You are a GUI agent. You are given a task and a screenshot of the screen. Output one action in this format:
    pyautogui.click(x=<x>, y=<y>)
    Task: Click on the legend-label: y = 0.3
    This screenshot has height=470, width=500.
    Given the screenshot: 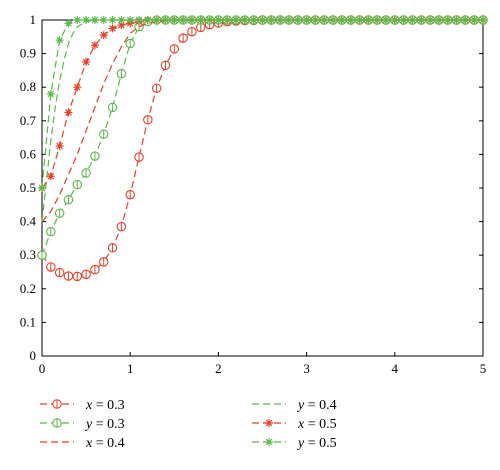 What is the action you would take?
    pyautogui.click(x=104, y=424)
    